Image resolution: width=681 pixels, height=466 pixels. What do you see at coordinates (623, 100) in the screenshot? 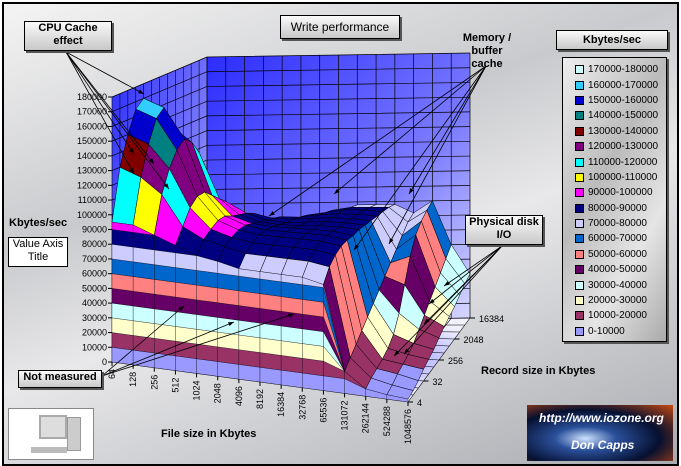
I see `legend-label: 150000-160000` at bounding box center [623, 100].